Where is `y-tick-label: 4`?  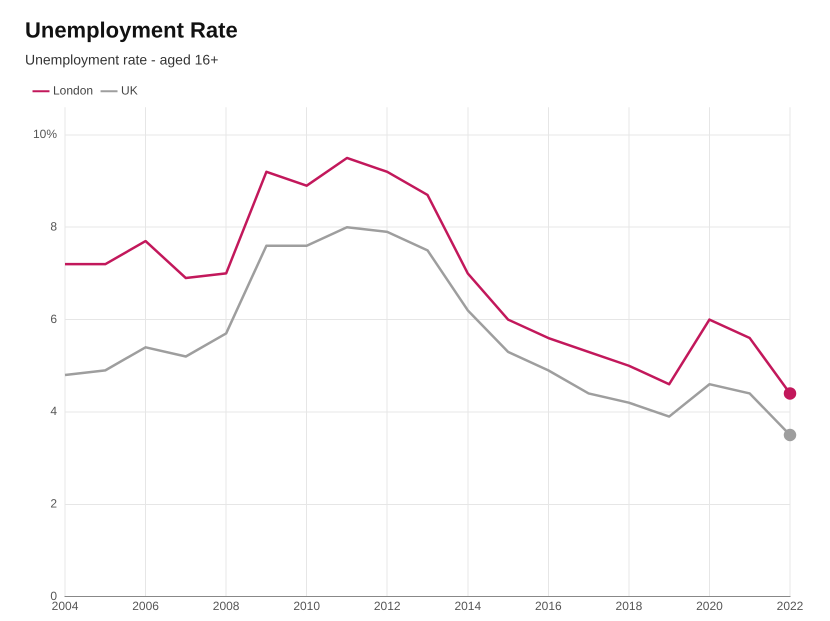 y-tick-label: 4 is located at coordinates (54, 411).